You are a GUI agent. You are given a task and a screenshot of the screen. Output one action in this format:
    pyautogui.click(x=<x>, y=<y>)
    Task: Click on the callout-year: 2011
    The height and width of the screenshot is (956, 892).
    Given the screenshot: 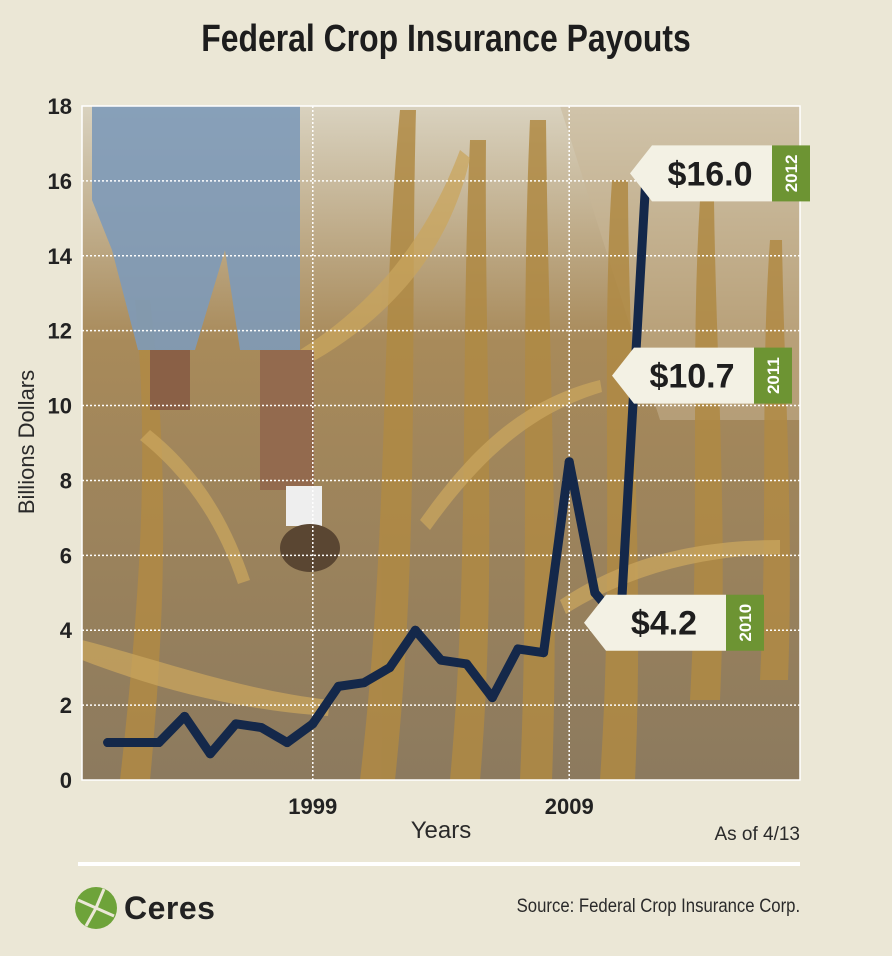 What is the action you would take?
    pyautogui.click(x=773, y=375)
    